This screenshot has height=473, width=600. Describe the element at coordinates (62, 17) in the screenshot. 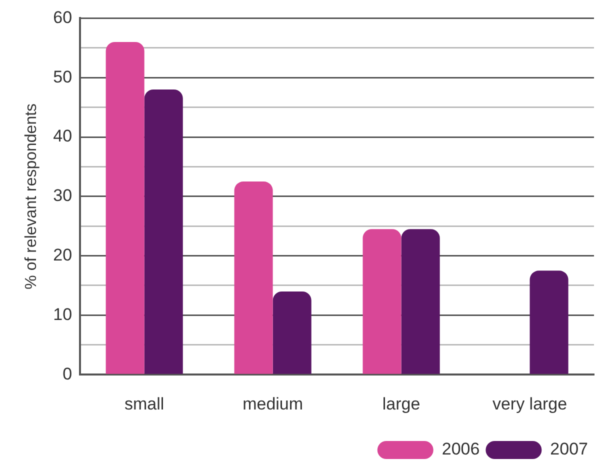

I see `y-tick-label: 60` at that location.